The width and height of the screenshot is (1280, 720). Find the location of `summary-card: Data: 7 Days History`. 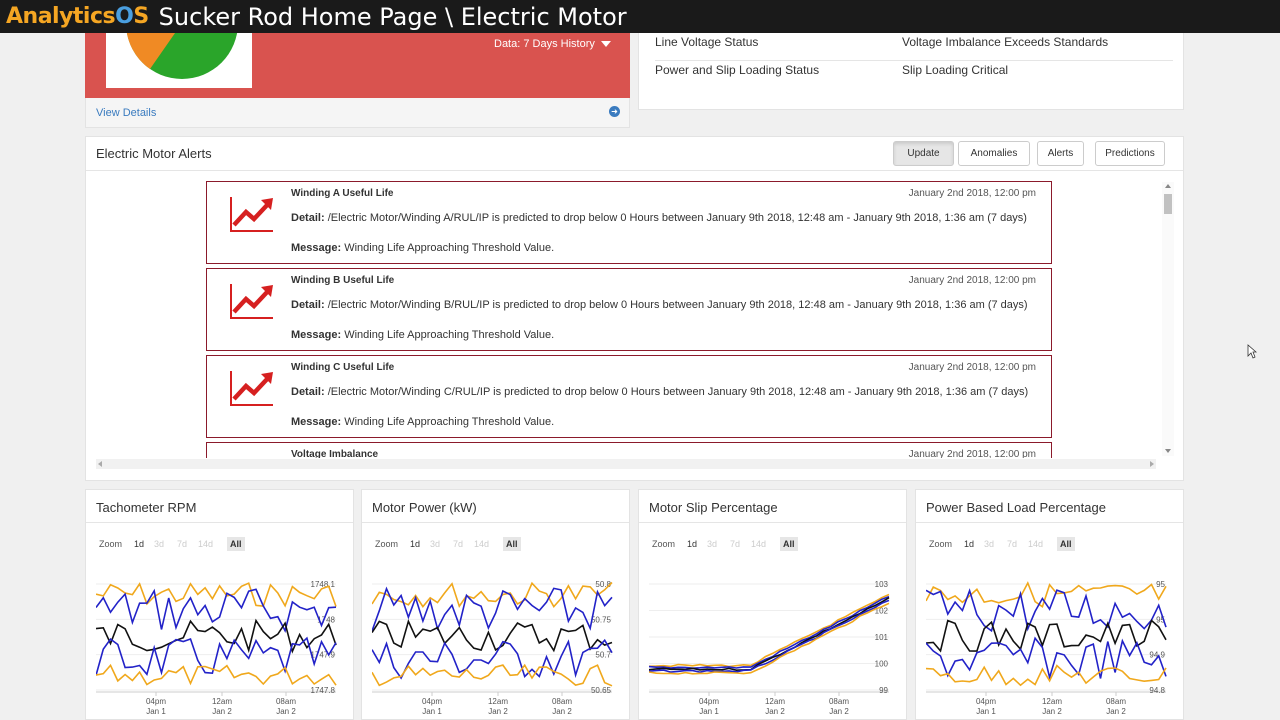

summary-card: Data: 7 Days History is located at coordinates (357, 65).